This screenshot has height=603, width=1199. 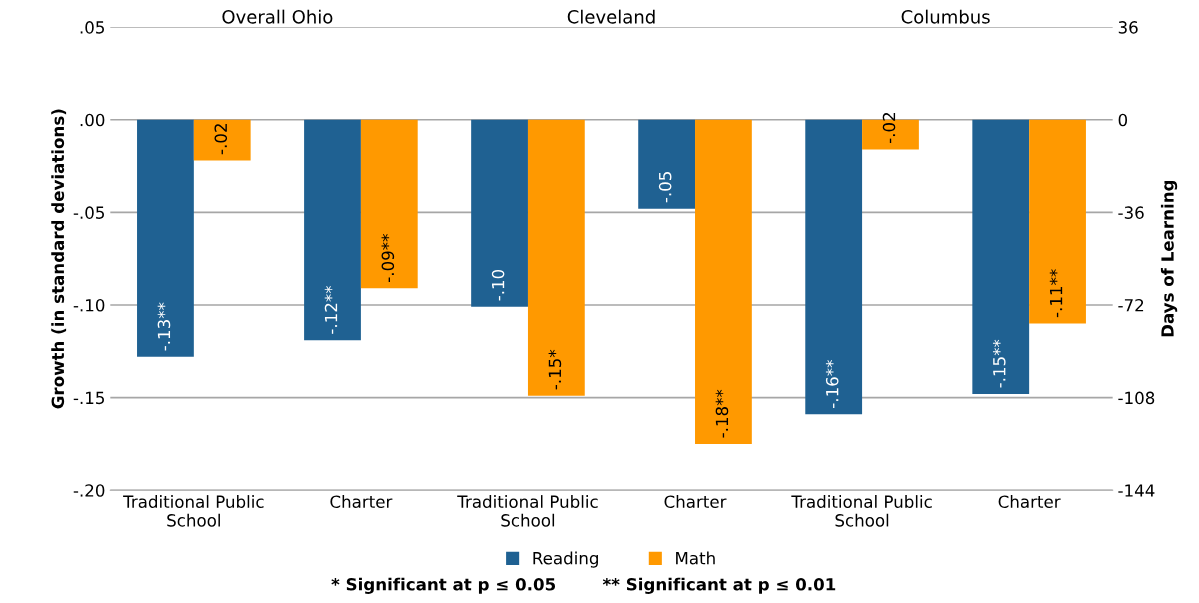 What do you see at coordinates (388, 258) in the screenshot?
I see `data-label: -.09**` at bounding box center [388, 258].